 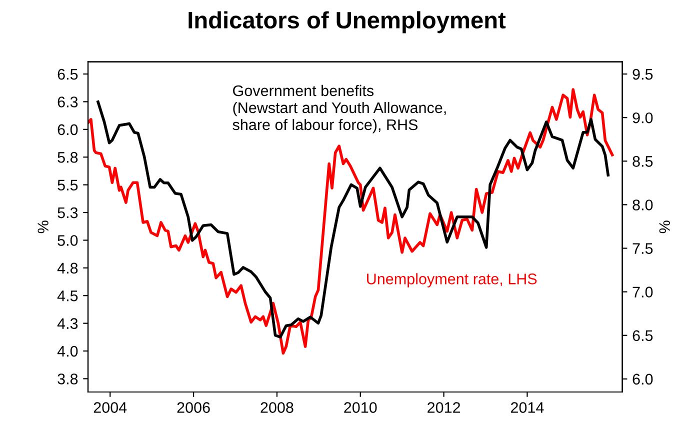 I want to click on y2-tick-label: 7.0, so click(x=642, y=292).